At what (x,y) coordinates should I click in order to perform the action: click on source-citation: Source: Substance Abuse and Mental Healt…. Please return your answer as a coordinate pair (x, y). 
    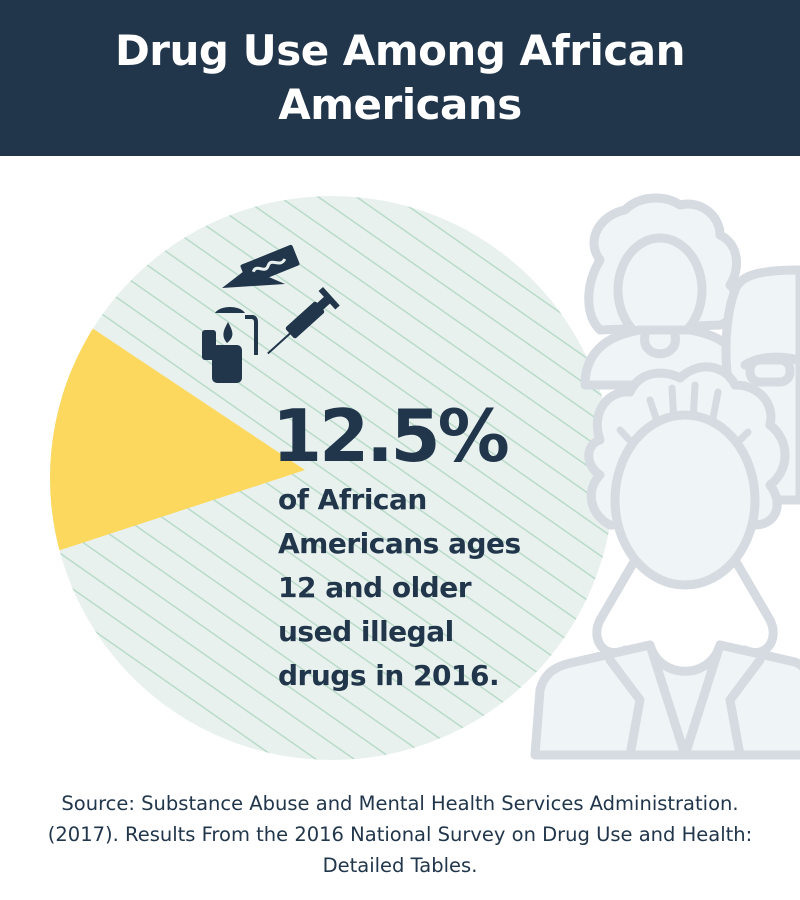
    Looking at the image, I should click on (400, 834).